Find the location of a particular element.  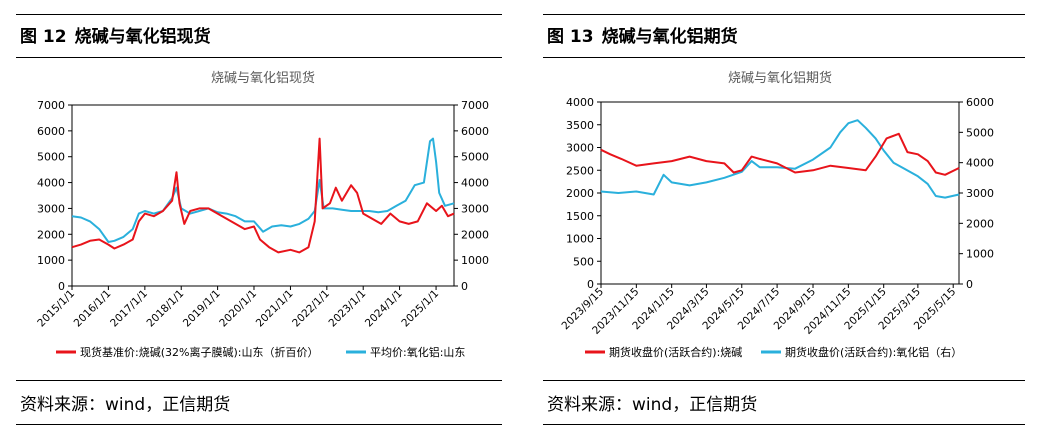

y-left-tick-label: 3500 is located at coordinates (580, 125).